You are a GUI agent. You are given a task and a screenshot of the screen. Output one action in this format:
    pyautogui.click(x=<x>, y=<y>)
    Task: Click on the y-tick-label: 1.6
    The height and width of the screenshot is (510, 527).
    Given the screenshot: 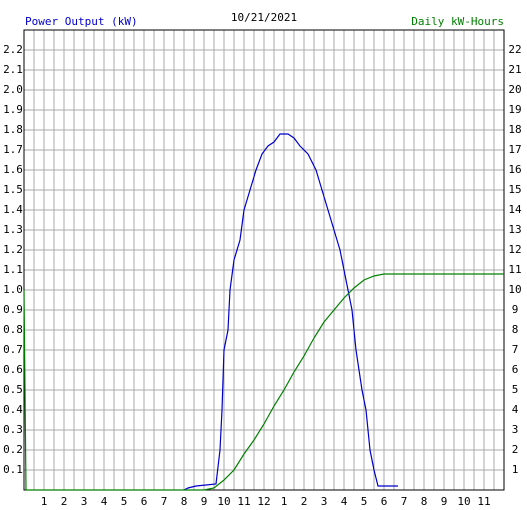 What is the action you would take?
    pyautogui.click(x=13, y=169)
    